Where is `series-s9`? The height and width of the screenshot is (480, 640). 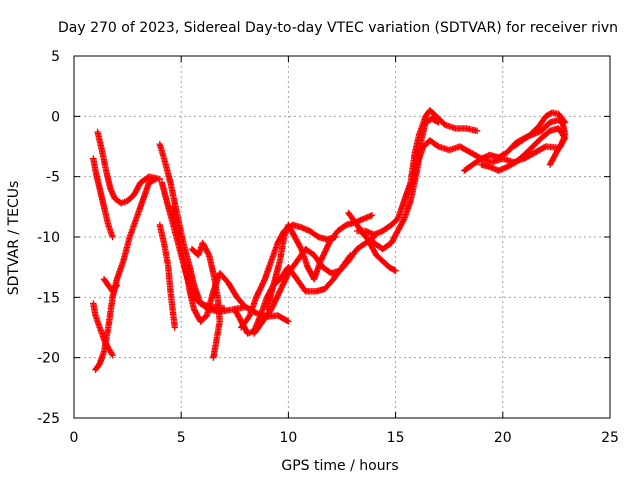
series-s9 is located at coordinates (209, 264).